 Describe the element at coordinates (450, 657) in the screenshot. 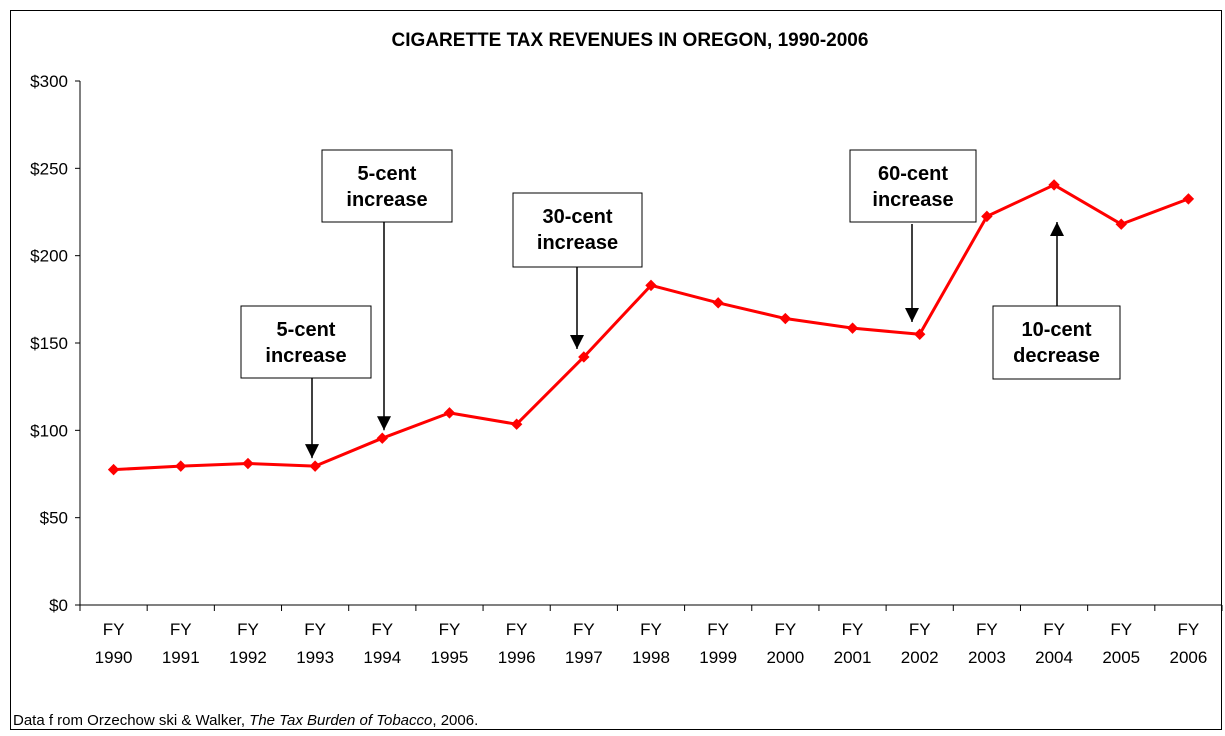

I see `x-tick-label-line: 1995` at that location.